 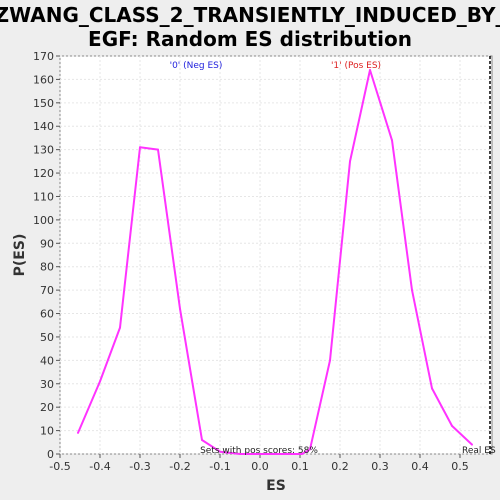 I want to click on x-tick-label: -0.2, so click(x=179, y=466).